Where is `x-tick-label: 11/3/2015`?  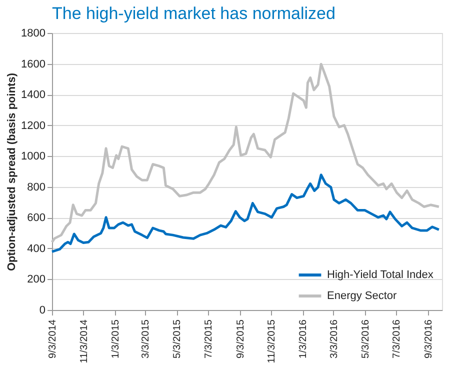 x-tick-label: 11/3/2015 is located at coordinates (272, 341).